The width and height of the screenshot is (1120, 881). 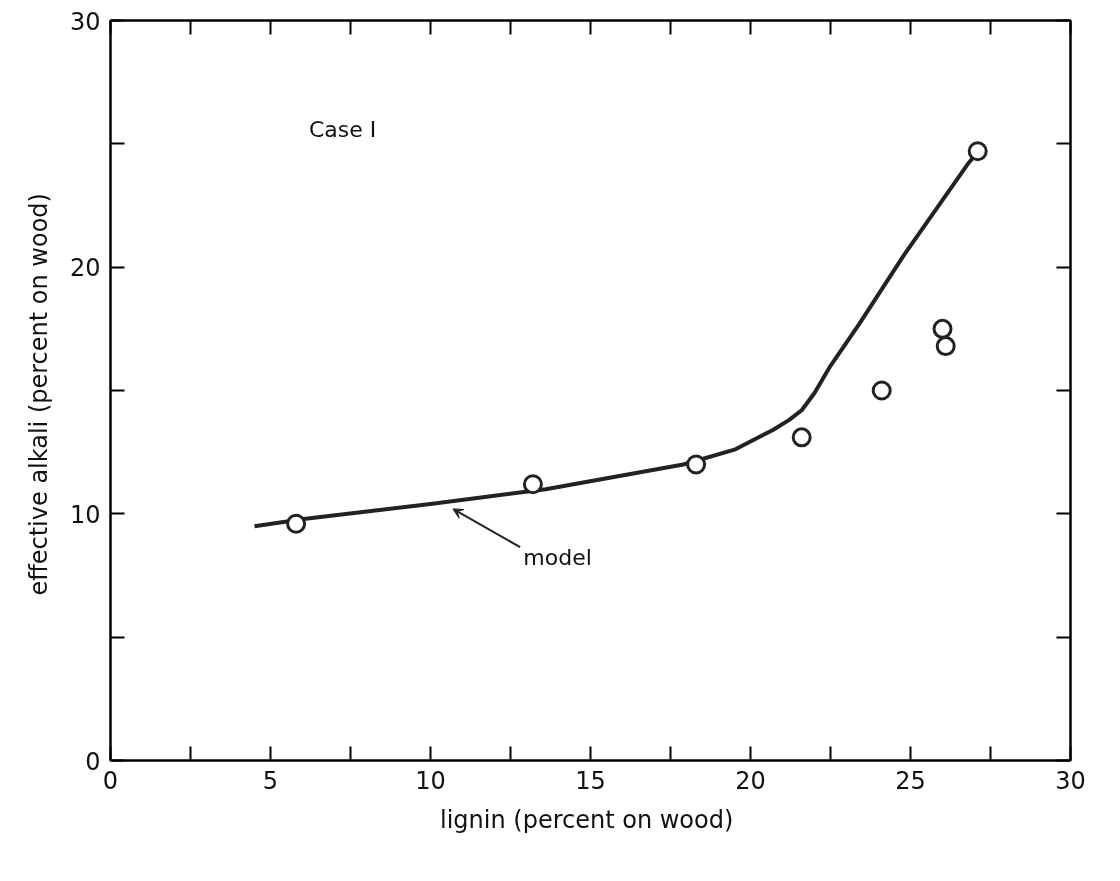 What do you see at coordinates (342, 129) in the screenshot?
I see `annotation: Case I` at bounding box center [342, 129].